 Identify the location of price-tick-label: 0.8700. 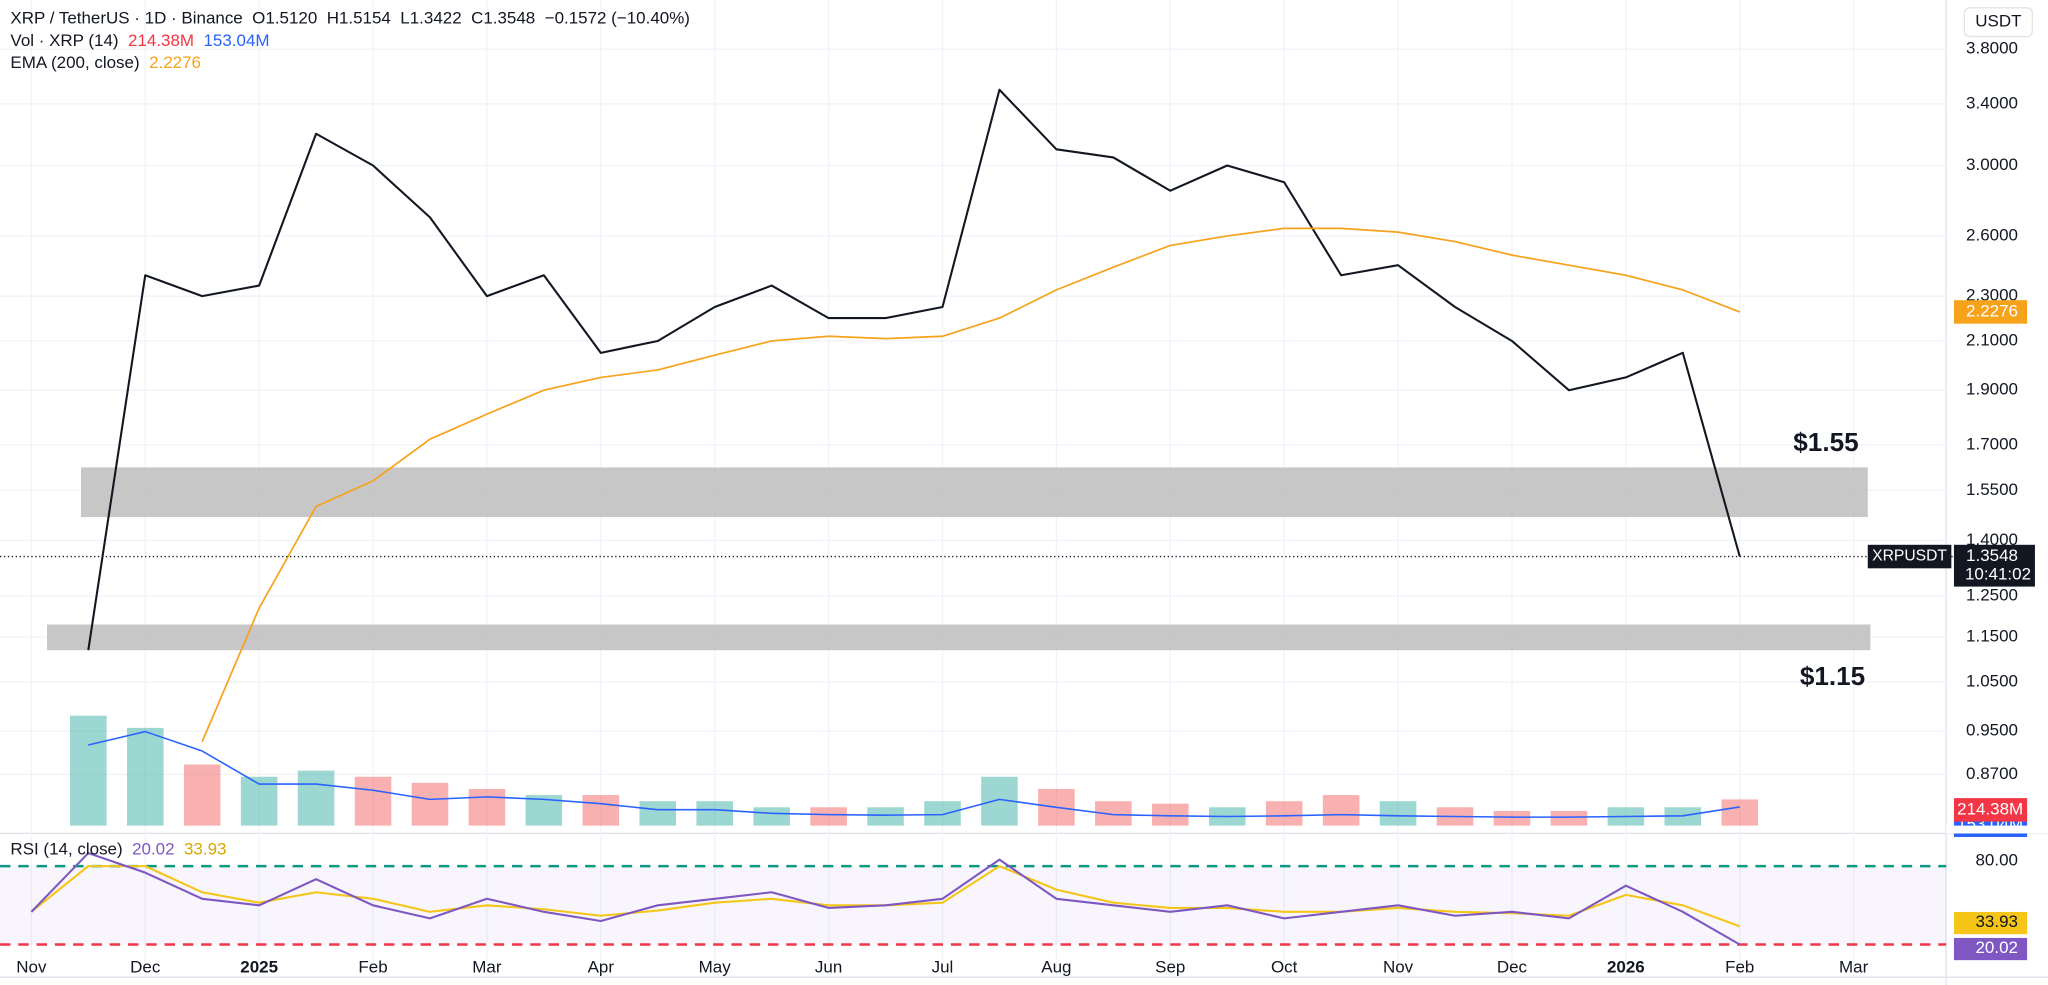
(1992, 773).